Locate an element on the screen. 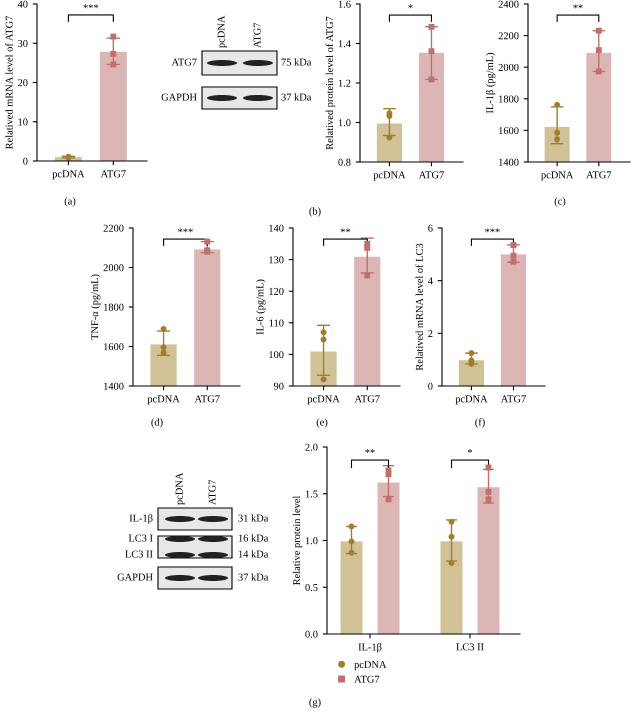 The width and height of the screenshot is (634, 713). category-label: 75 kDa is located at coordinates (297, 62).